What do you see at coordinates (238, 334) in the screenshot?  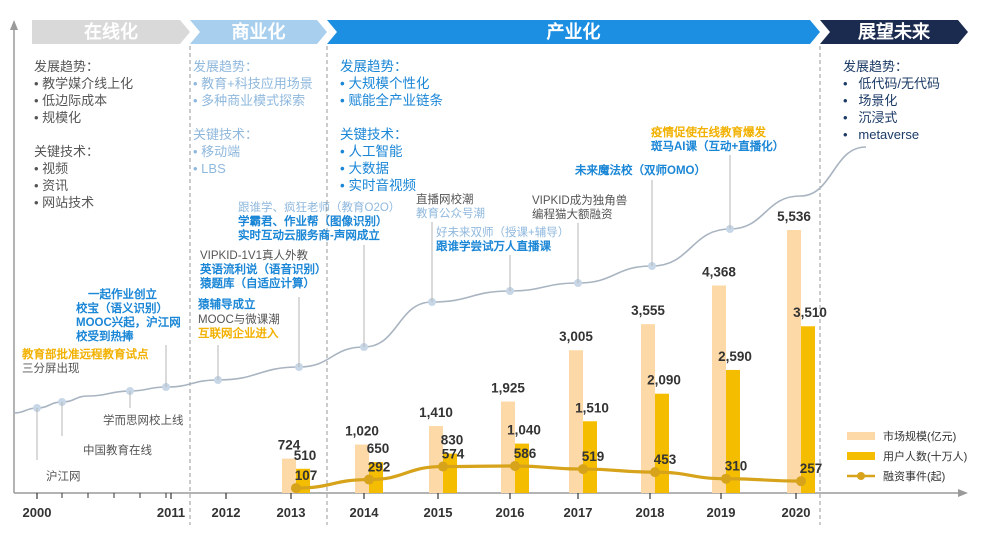 I see `event-internet-enter: 互联网企业进入` at bounding box center [238, 334].